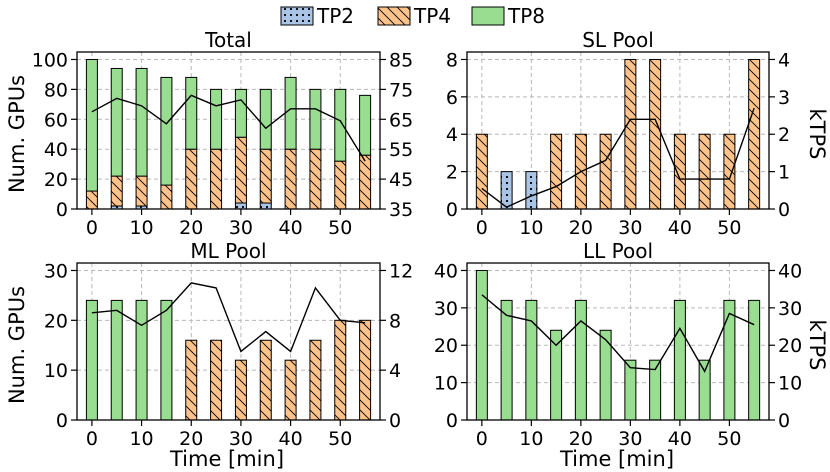 Image resolution: width=830 pixels, height=472 pixels. Describe the element at coordinates (241, 206) in the screenshot. I see `bar-0-6-tp2-hatch` at that location.